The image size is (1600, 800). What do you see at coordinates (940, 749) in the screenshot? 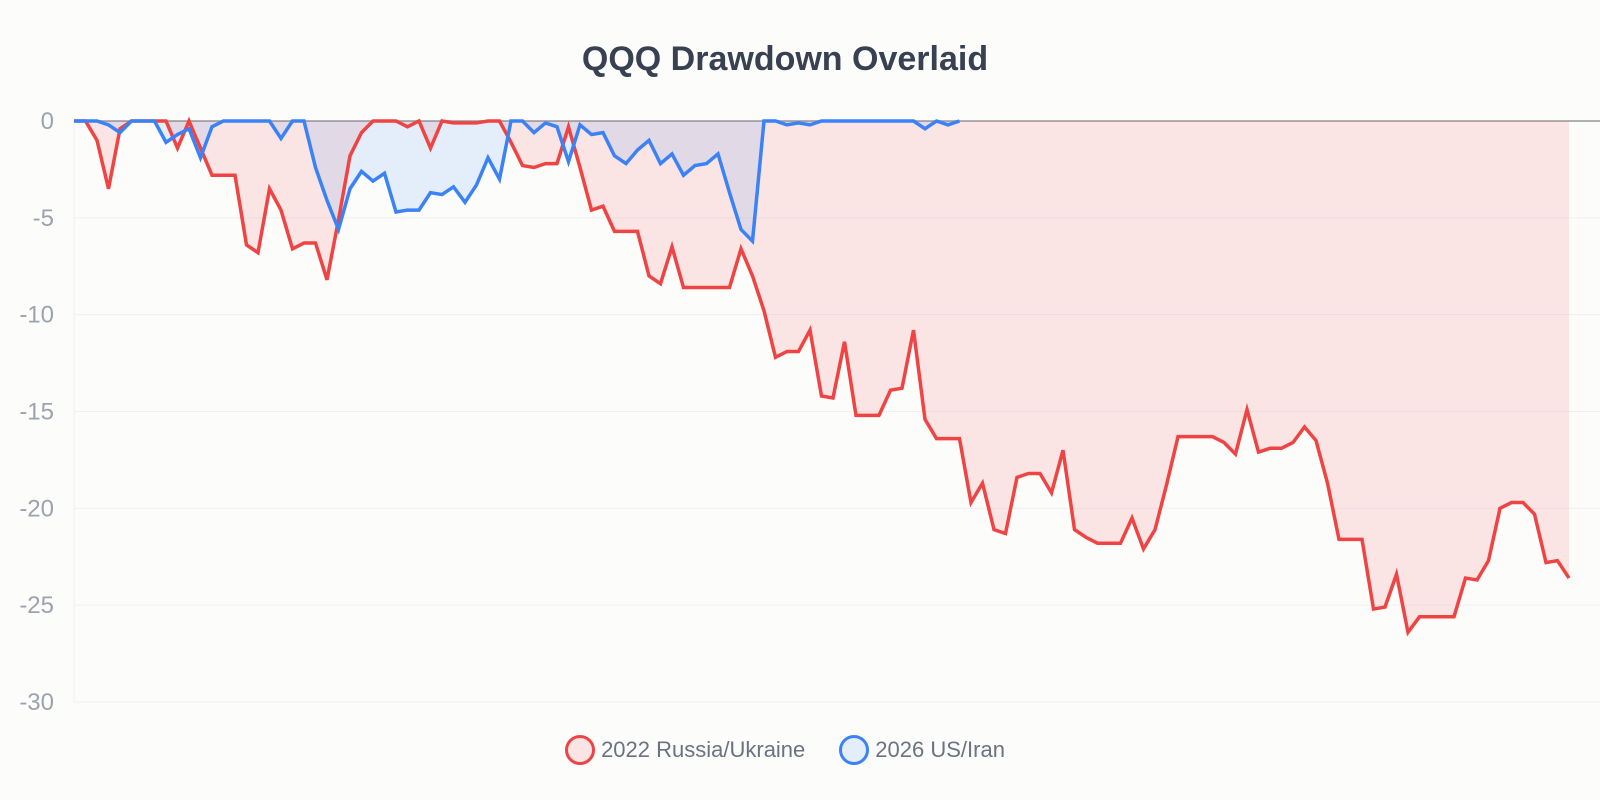
I see `legend-label: 2026 US/Iran` at bounding box center [940, 749].